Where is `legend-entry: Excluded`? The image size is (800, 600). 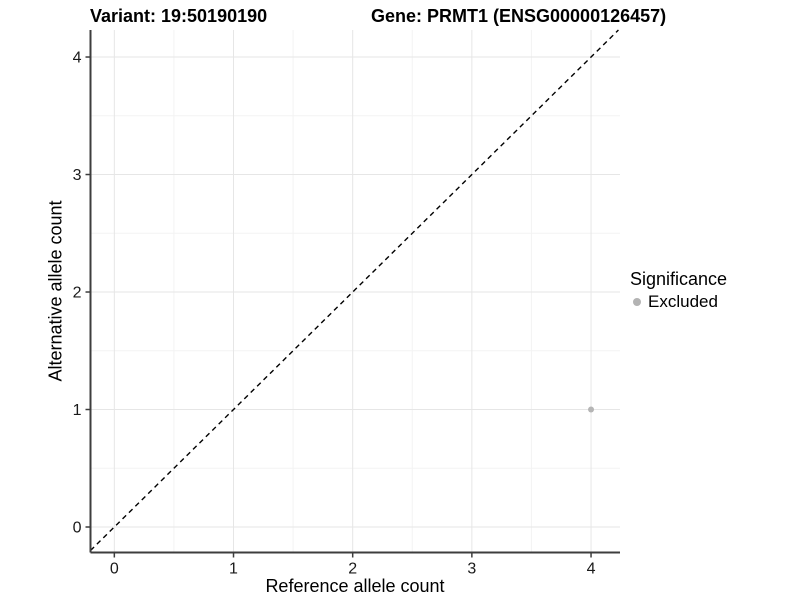
legend-entry: Excluded is located at coordinates (678, 302).